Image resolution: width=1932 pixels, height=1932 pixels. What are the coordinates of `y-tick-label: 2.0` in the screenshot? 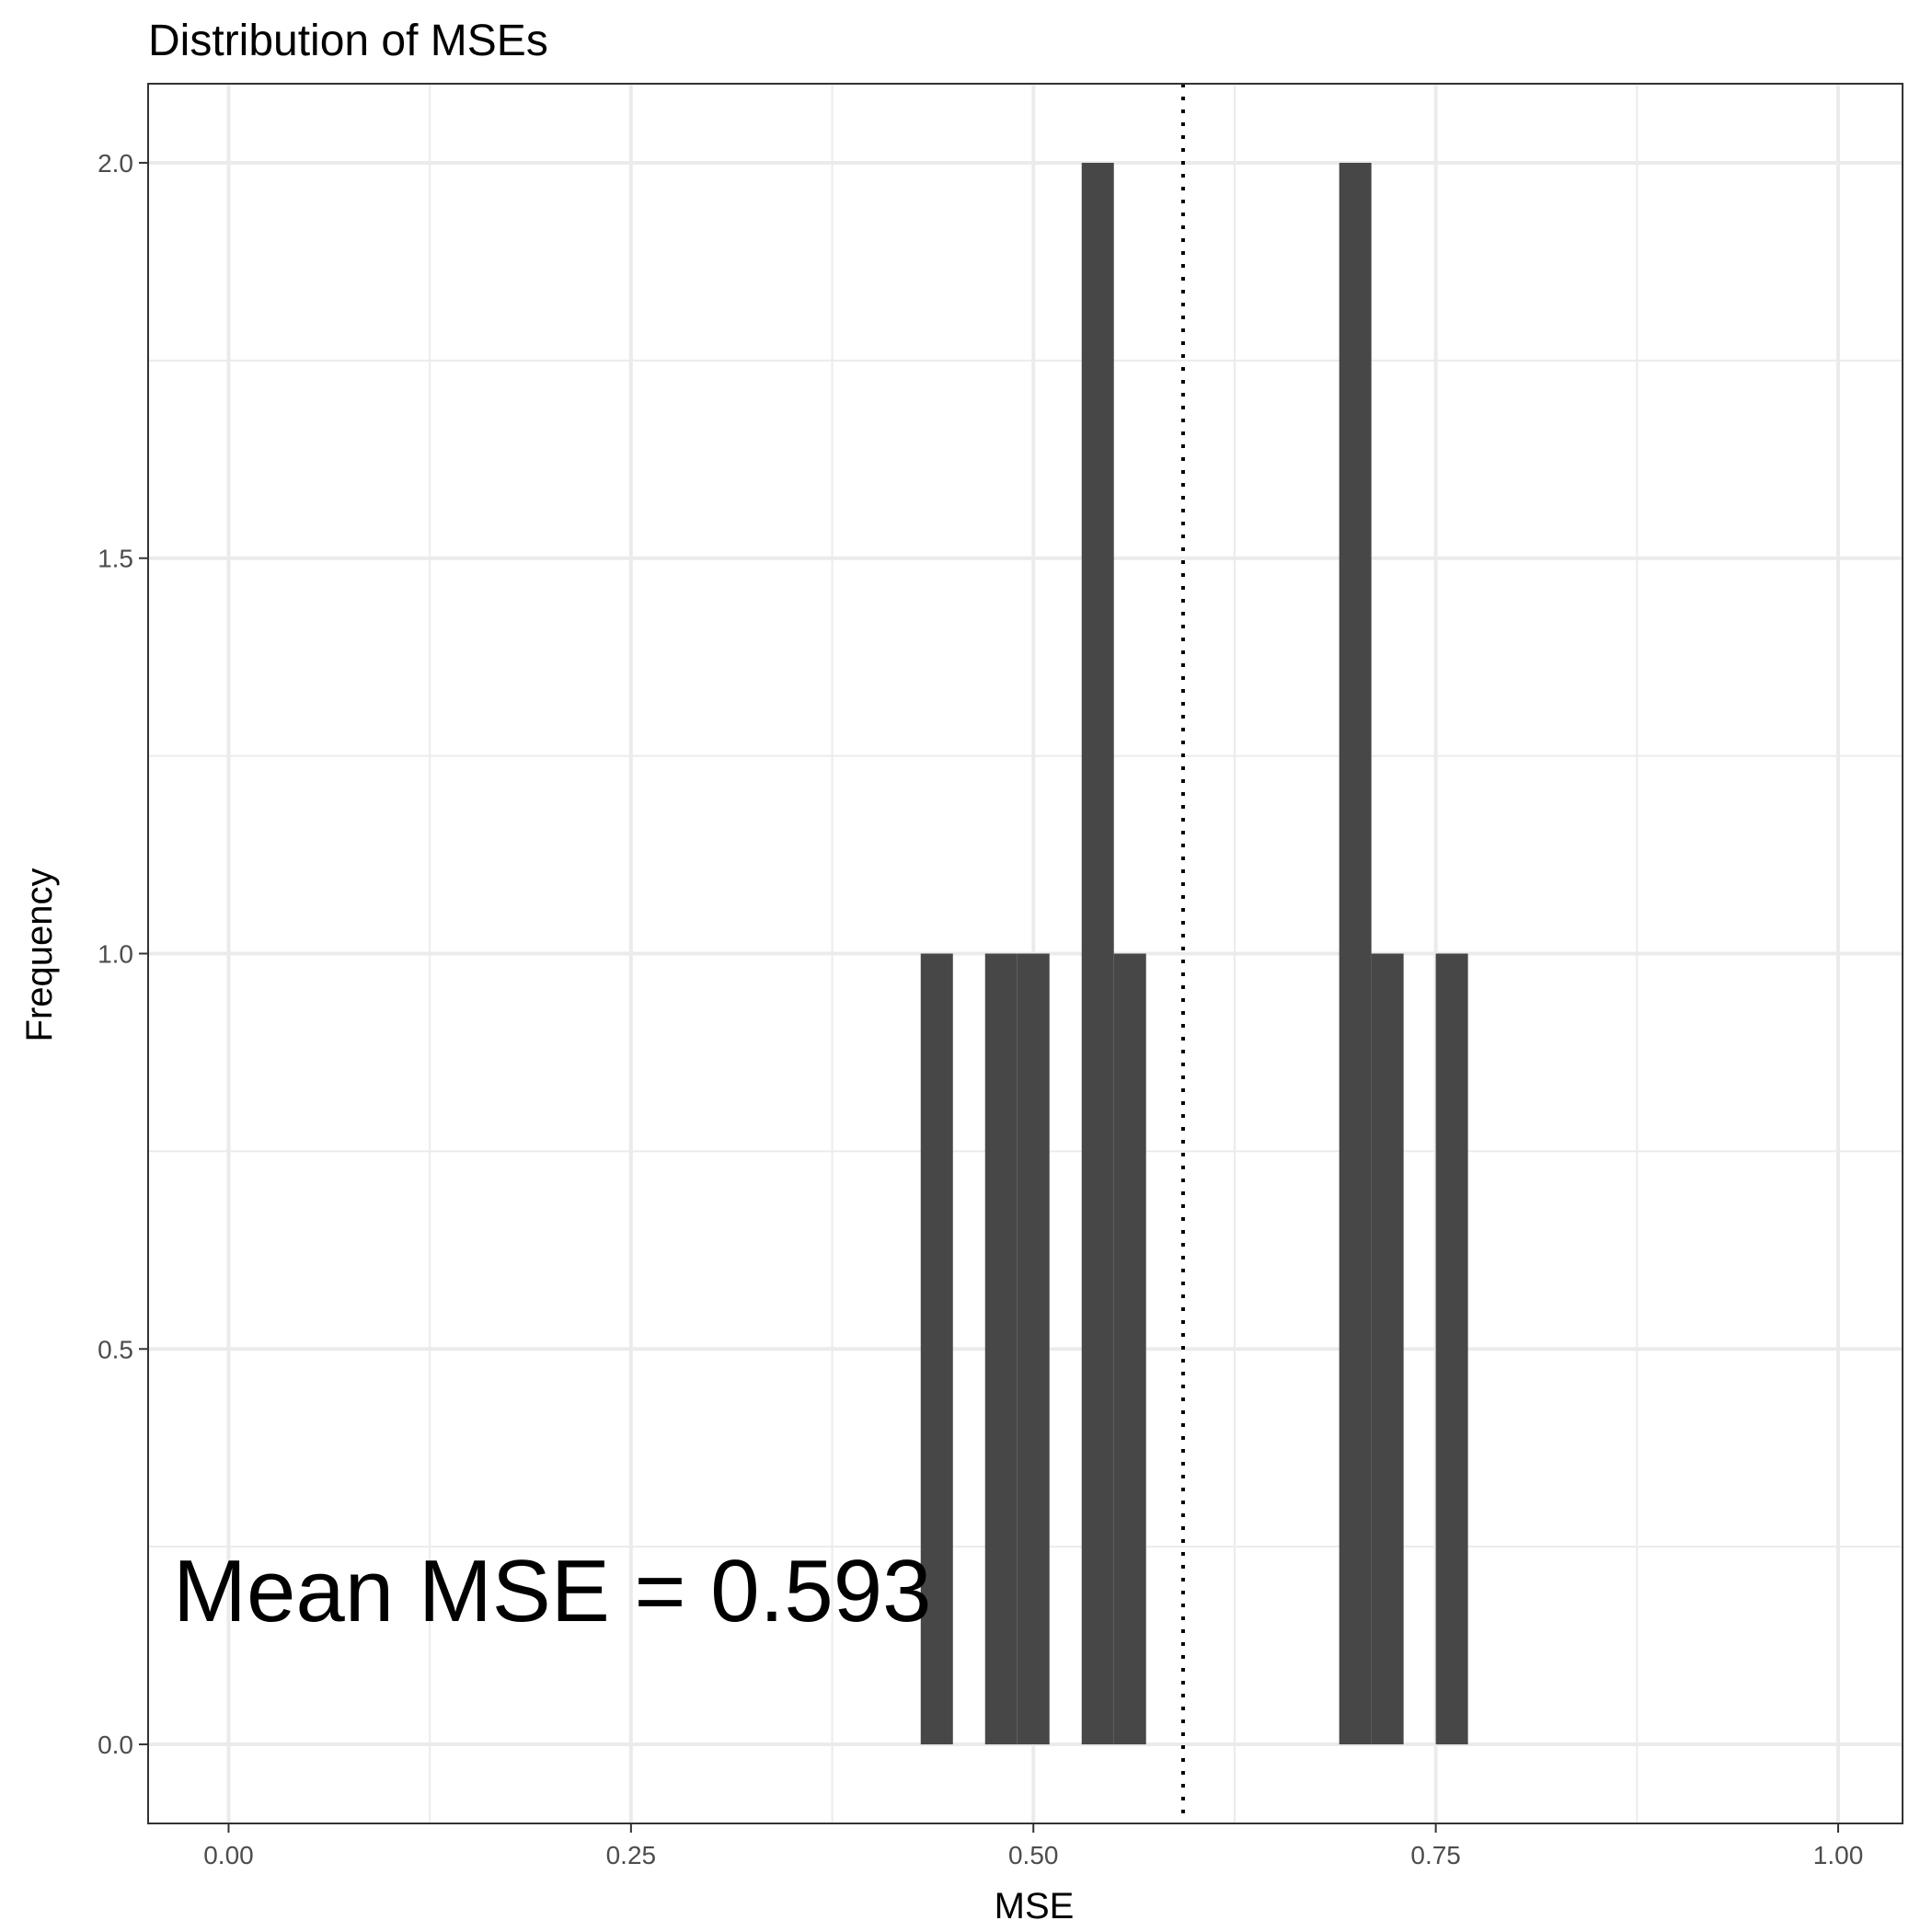 It's located at (115, 163).